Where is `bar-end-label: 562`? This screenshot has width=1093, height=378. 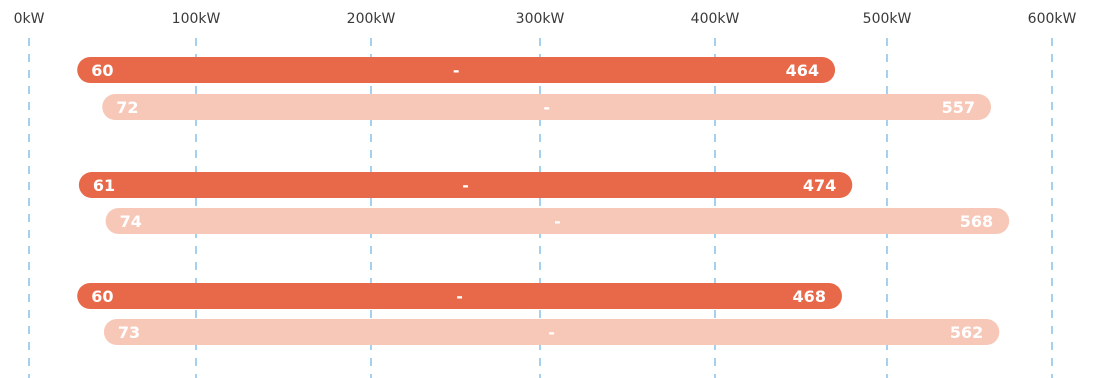
bar-end-label: 562 is located at coordinates (966, 332).